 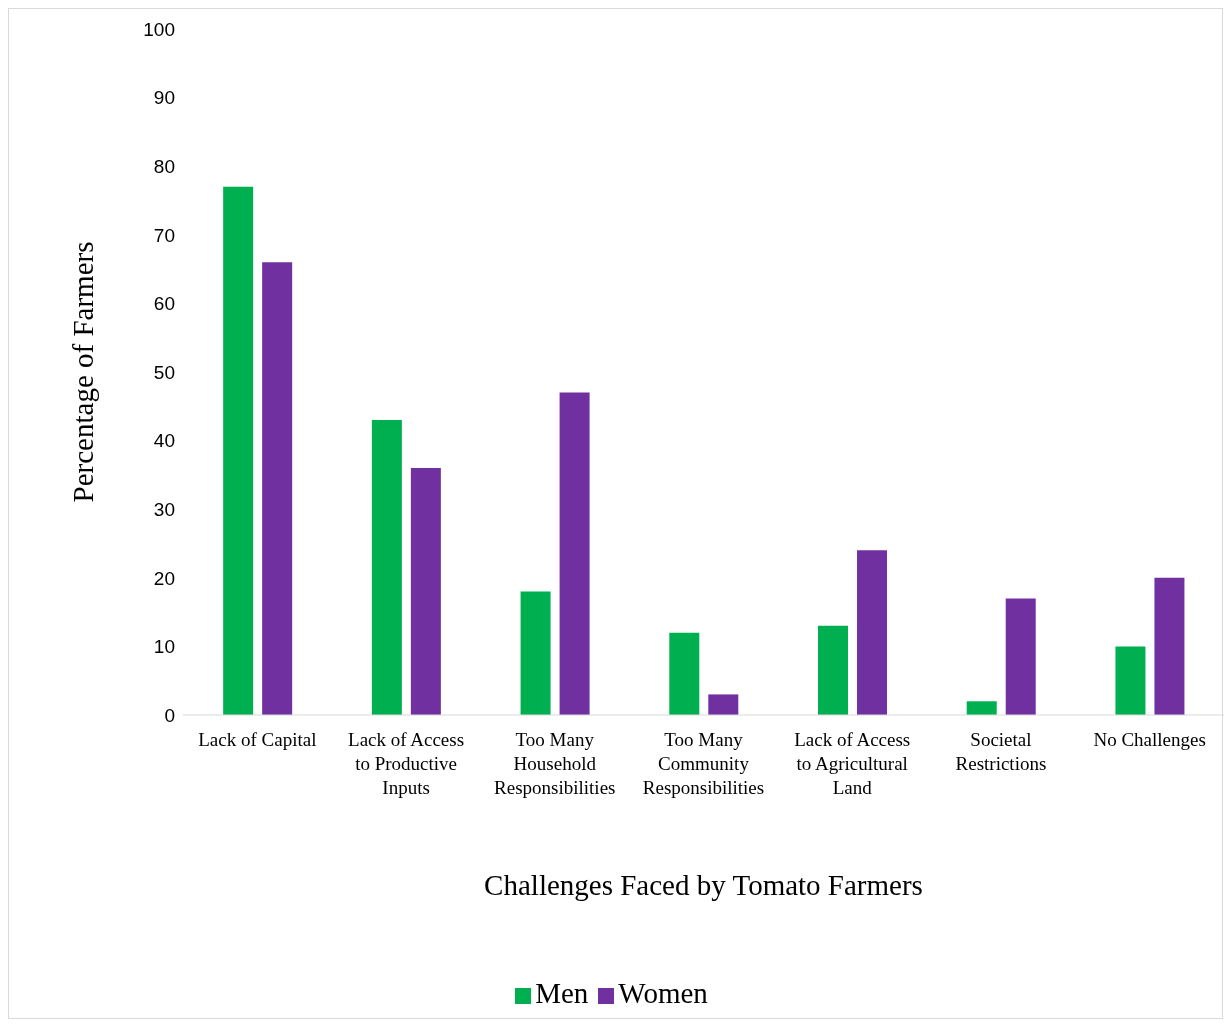 I want to click on y-tick-label: 0, so click(x=169, y=715).